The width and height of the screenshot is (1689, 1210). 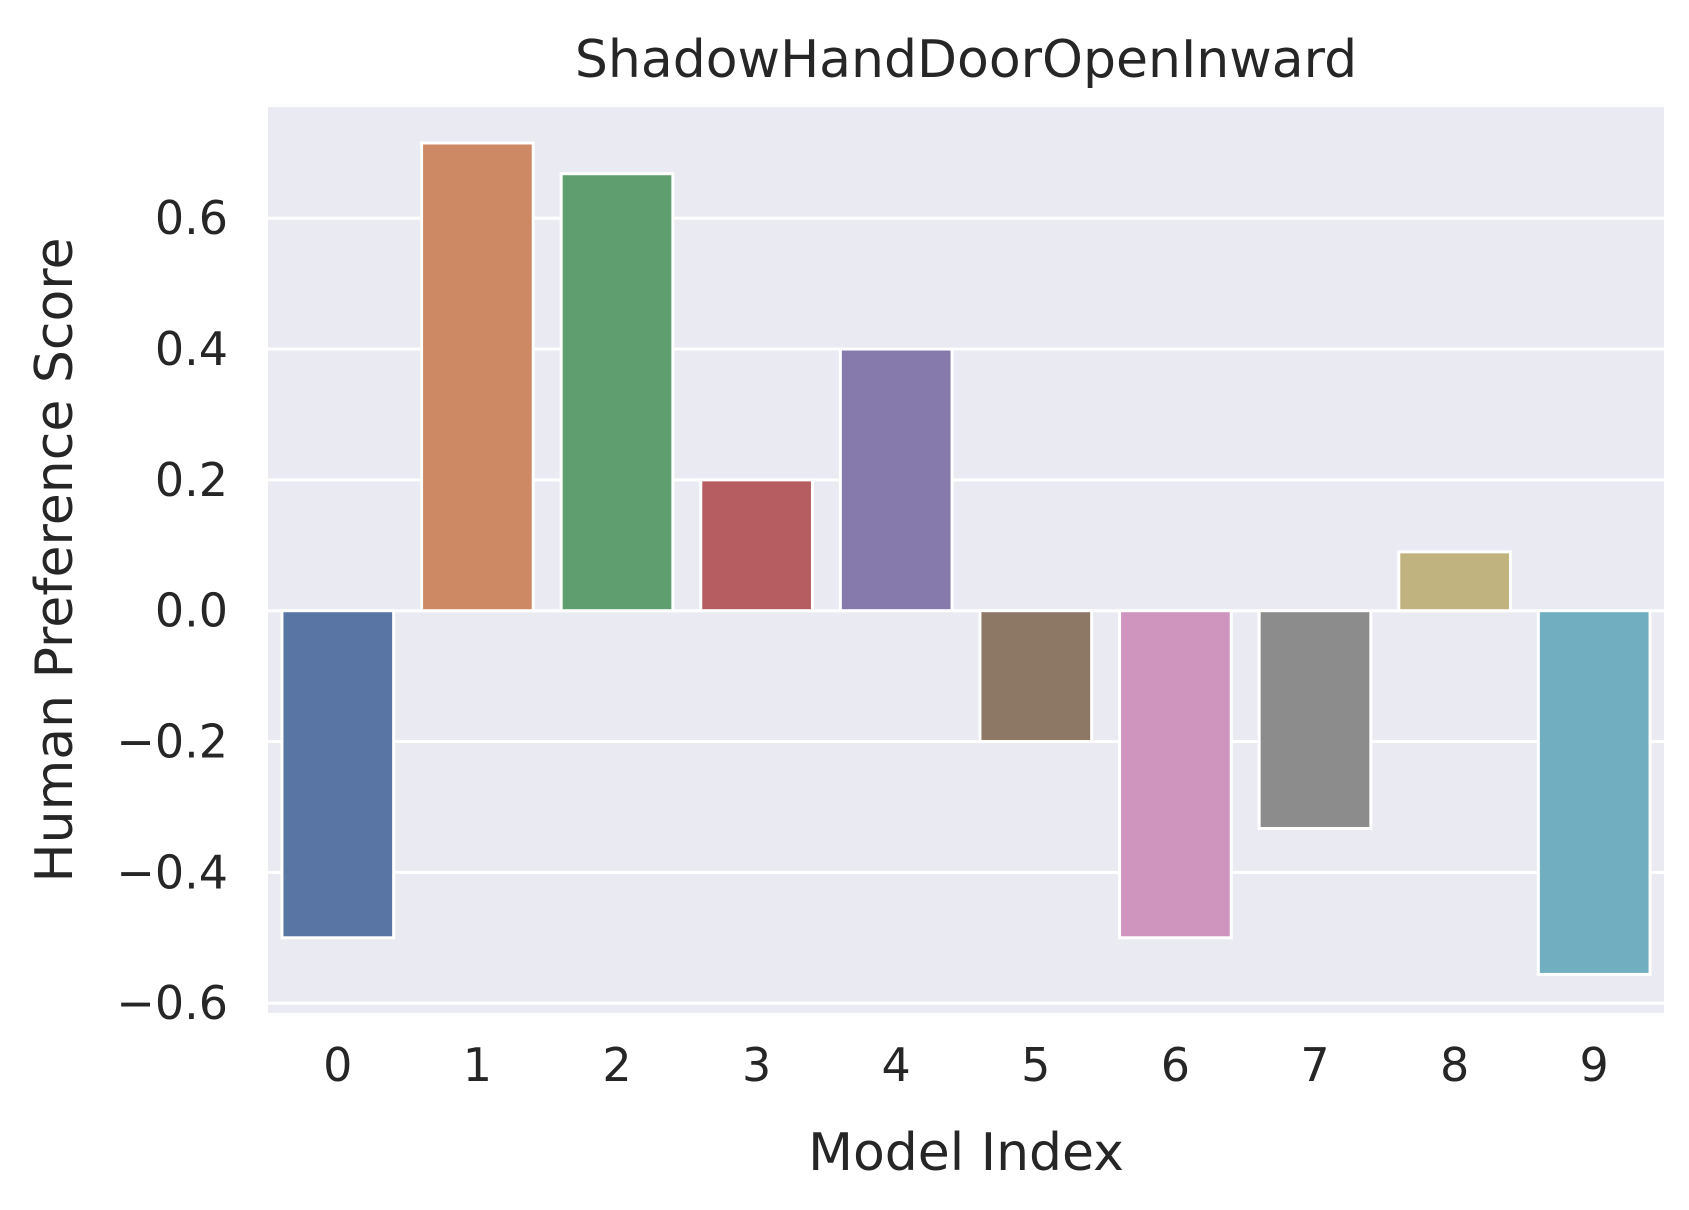 What do you see at coordinates (756, 1065) in the screenshot?
I see `x-tick-label: 3` at bounding box center [756, 1065].